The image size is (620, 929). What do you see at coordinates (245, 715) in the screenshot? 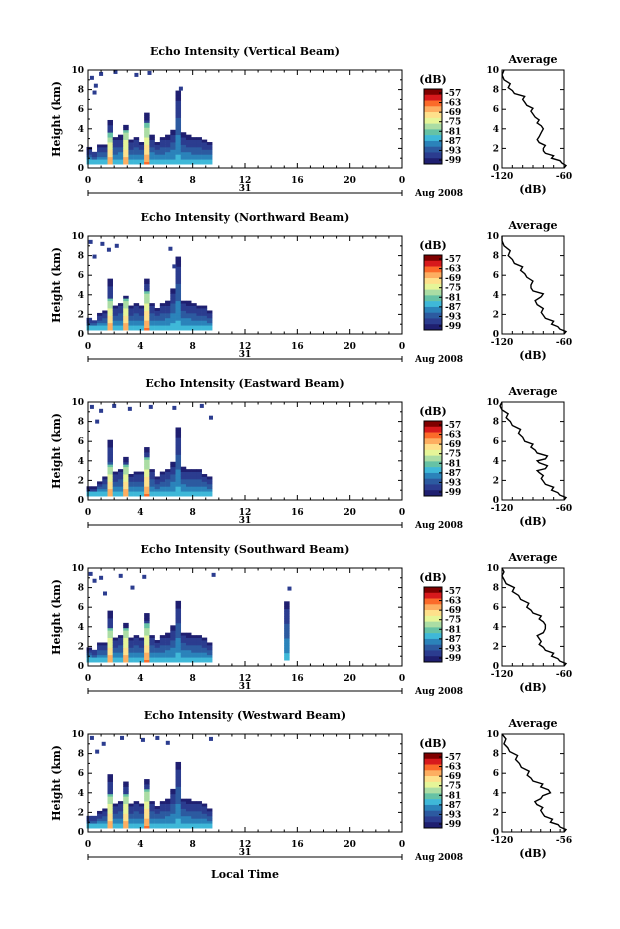
I see `panel-title: Echo Intensity (Westward Beam)` at bounding box center [245, 715].